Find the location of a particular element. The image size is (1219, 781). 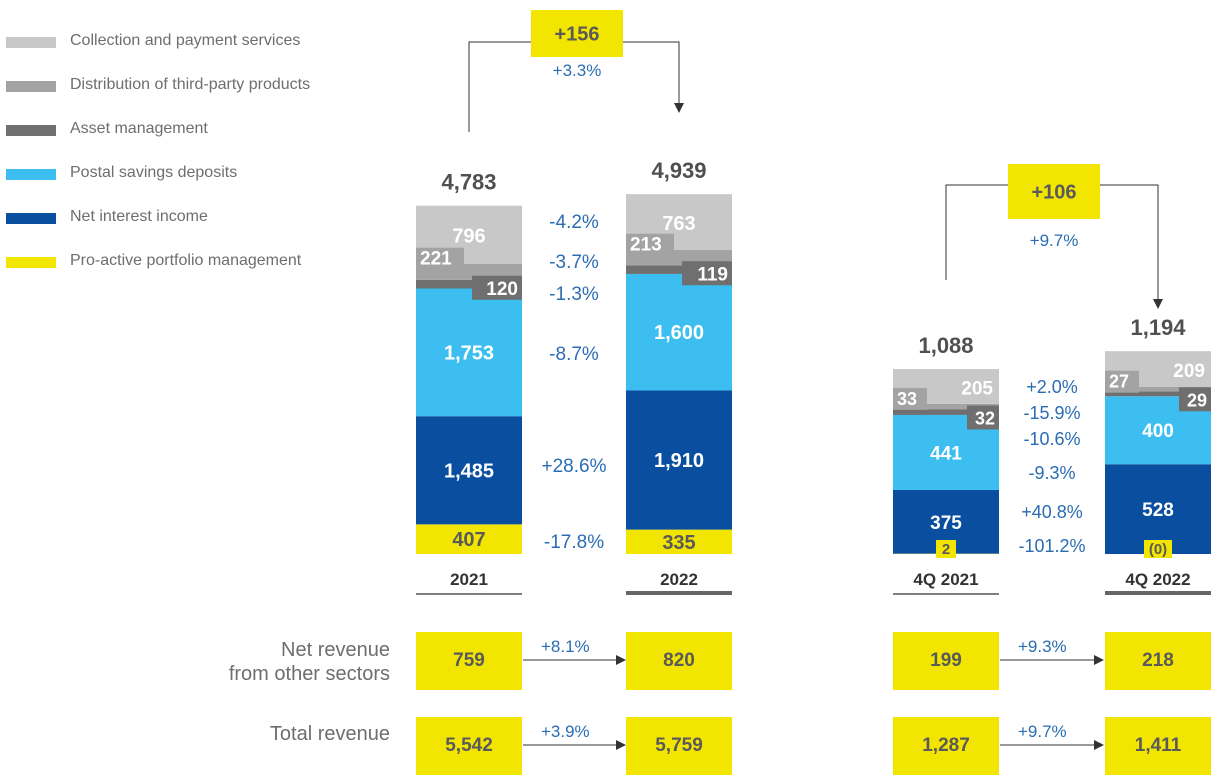

legend-label: Collection and payment services is located at coordinates (185, 40).